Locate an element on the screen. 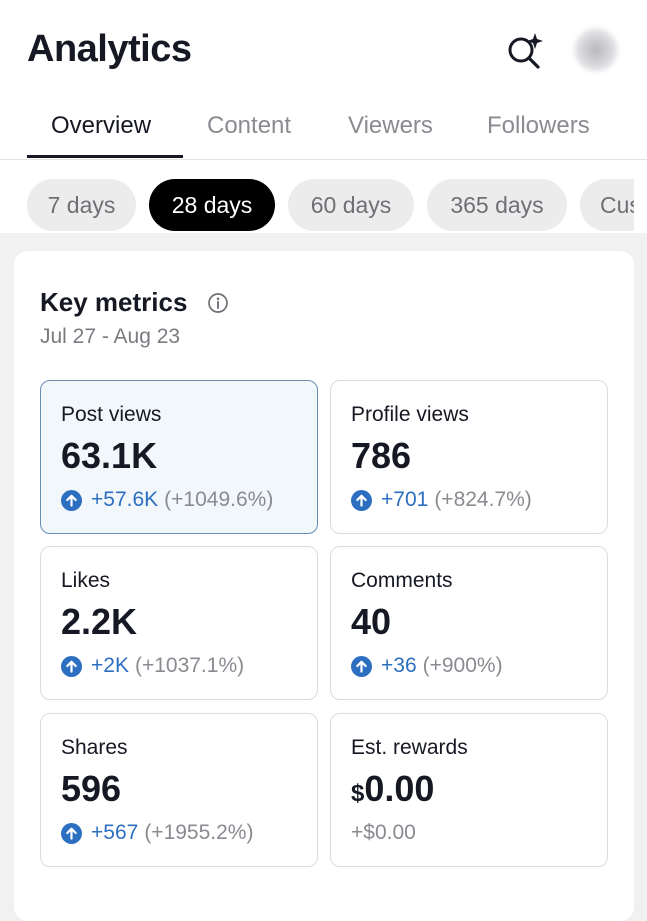 The image size is (647, 921). metric-value: 786 is located at coordinates (381, 455).